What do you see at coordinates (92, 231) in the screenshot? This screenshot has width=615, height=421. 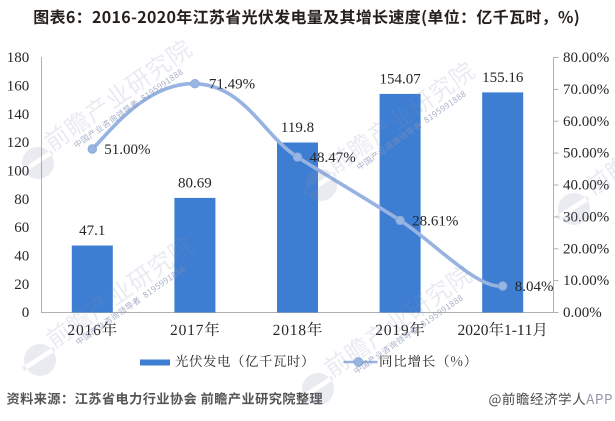 I see `svg-text: 47.1` at bounding box center [92, 231].